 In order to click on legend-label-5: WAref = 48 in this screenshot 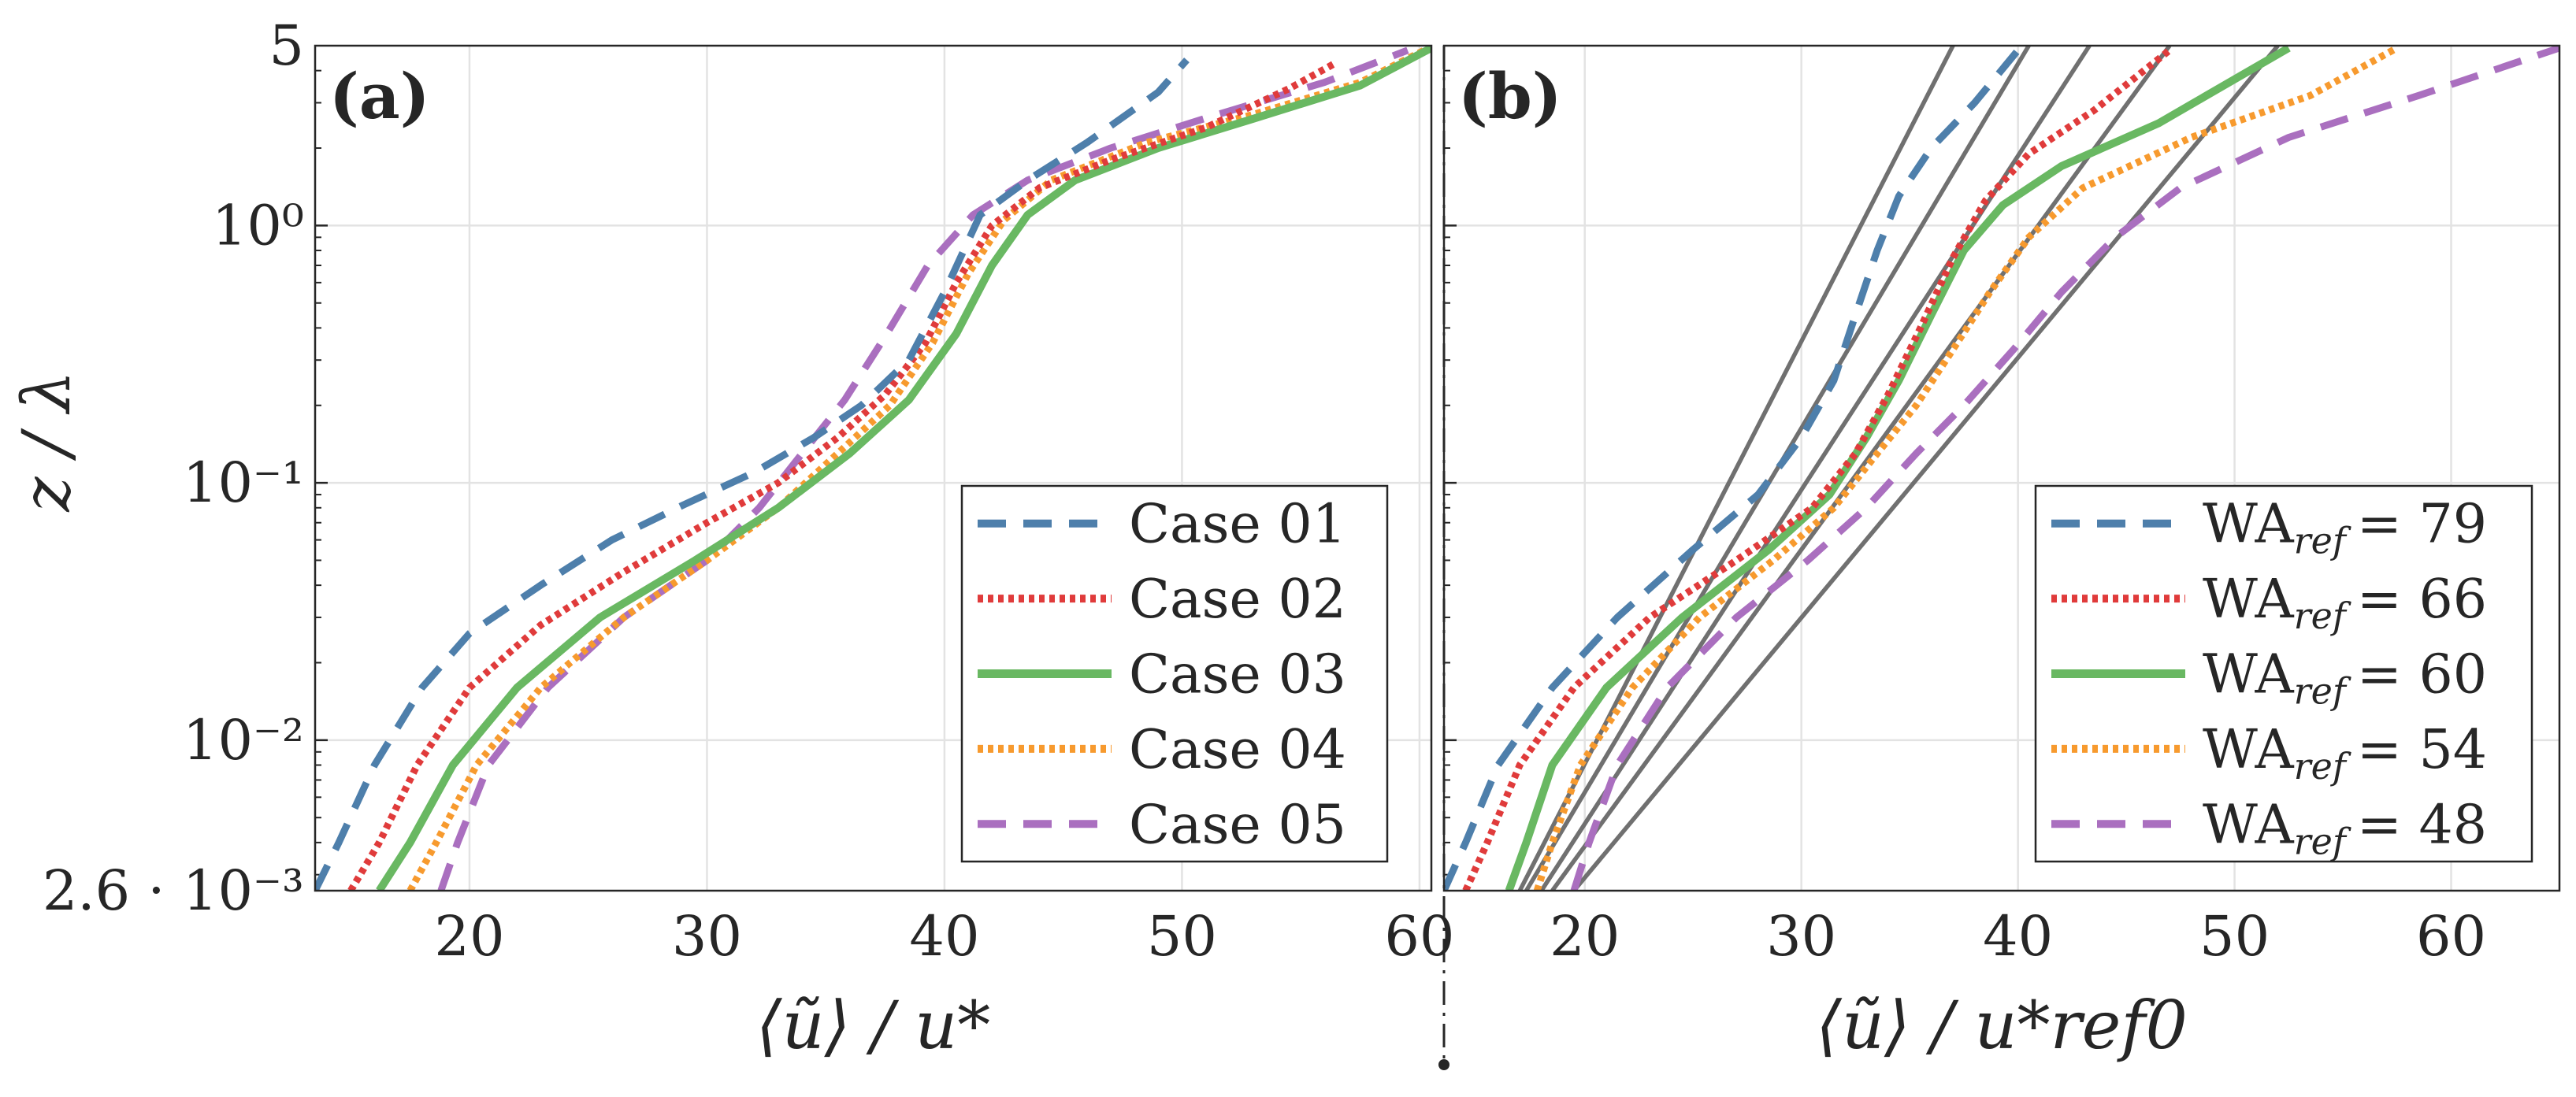, I will do `click(2345, 828)`.